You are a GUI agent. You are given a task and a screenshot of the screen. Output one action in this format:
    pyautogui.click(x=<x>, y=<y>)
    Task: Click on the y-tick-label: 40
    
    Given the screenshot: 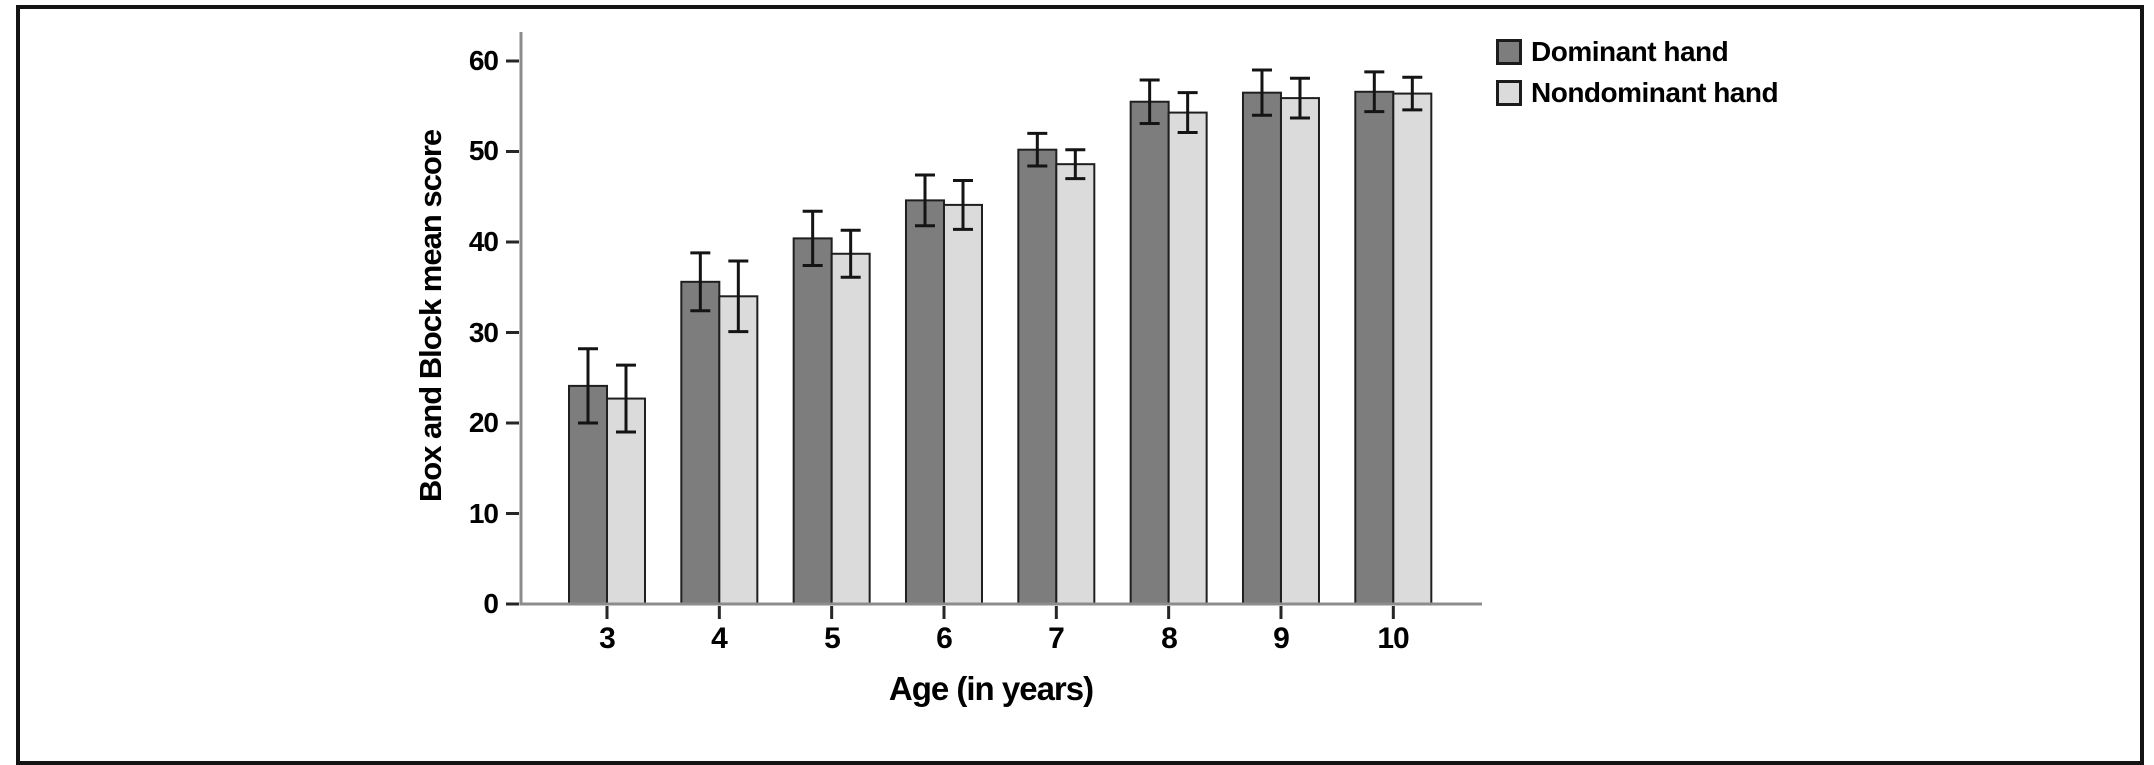 What is the action you would take?
    pyautogui.click(x=483, y=241)
    